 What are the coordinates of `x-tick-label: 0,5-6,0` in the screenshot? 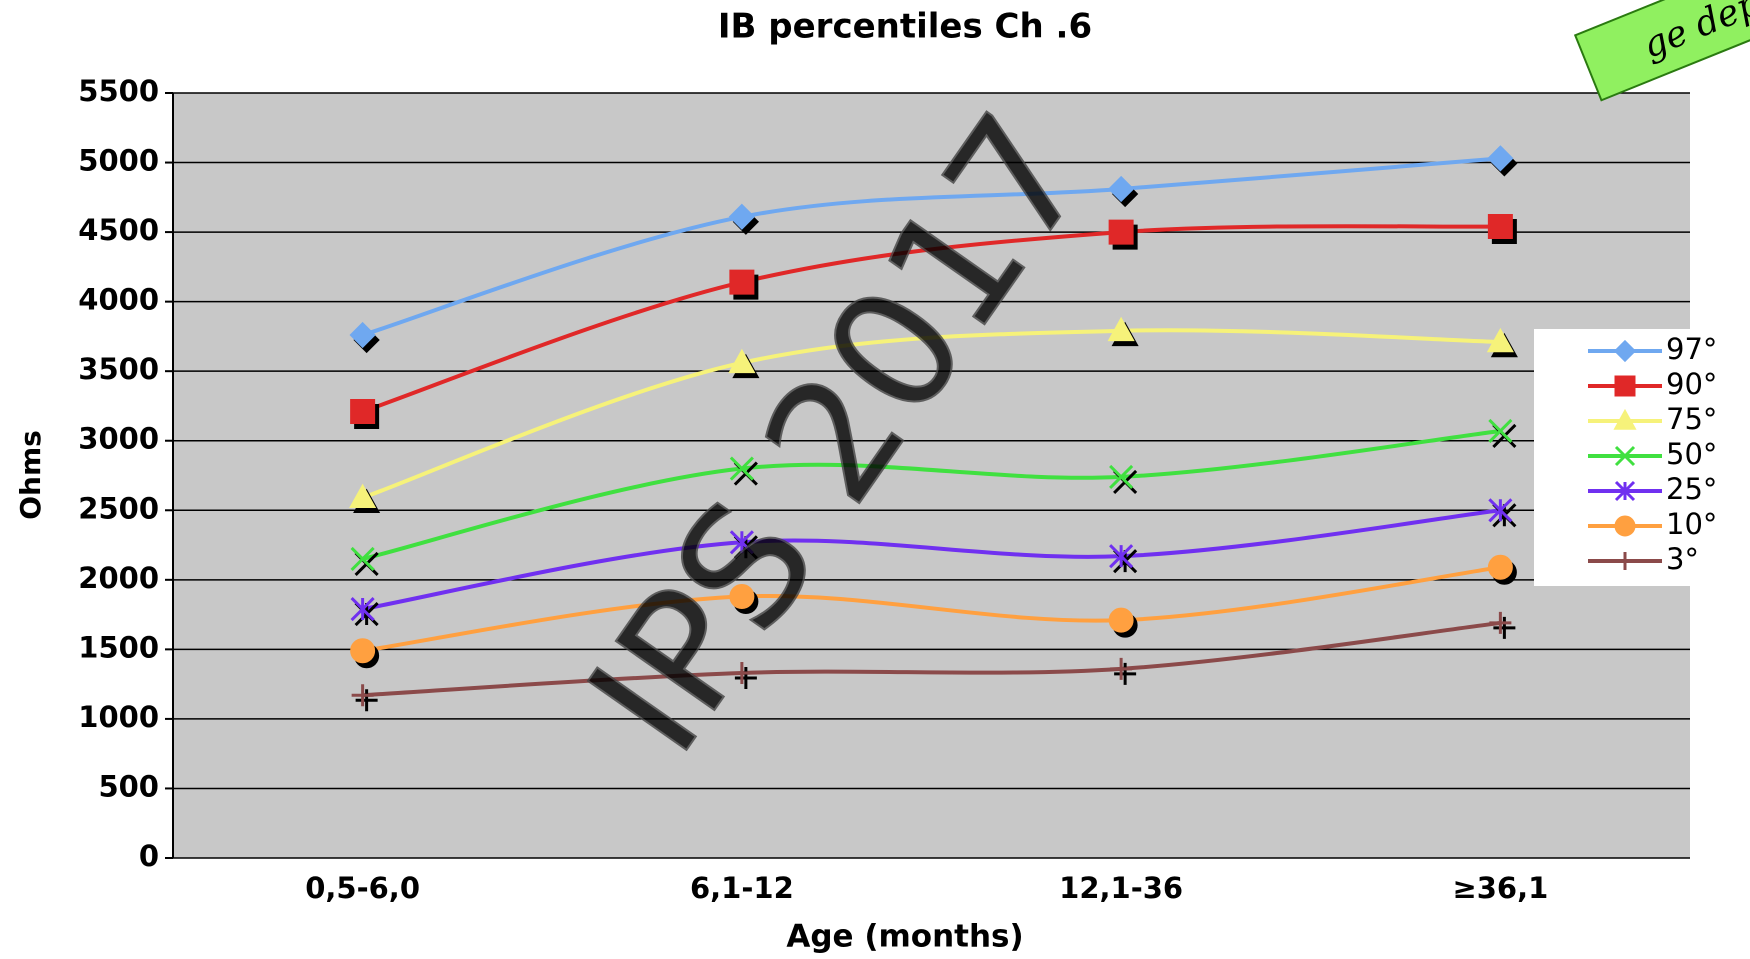 It's located at (362, 888).